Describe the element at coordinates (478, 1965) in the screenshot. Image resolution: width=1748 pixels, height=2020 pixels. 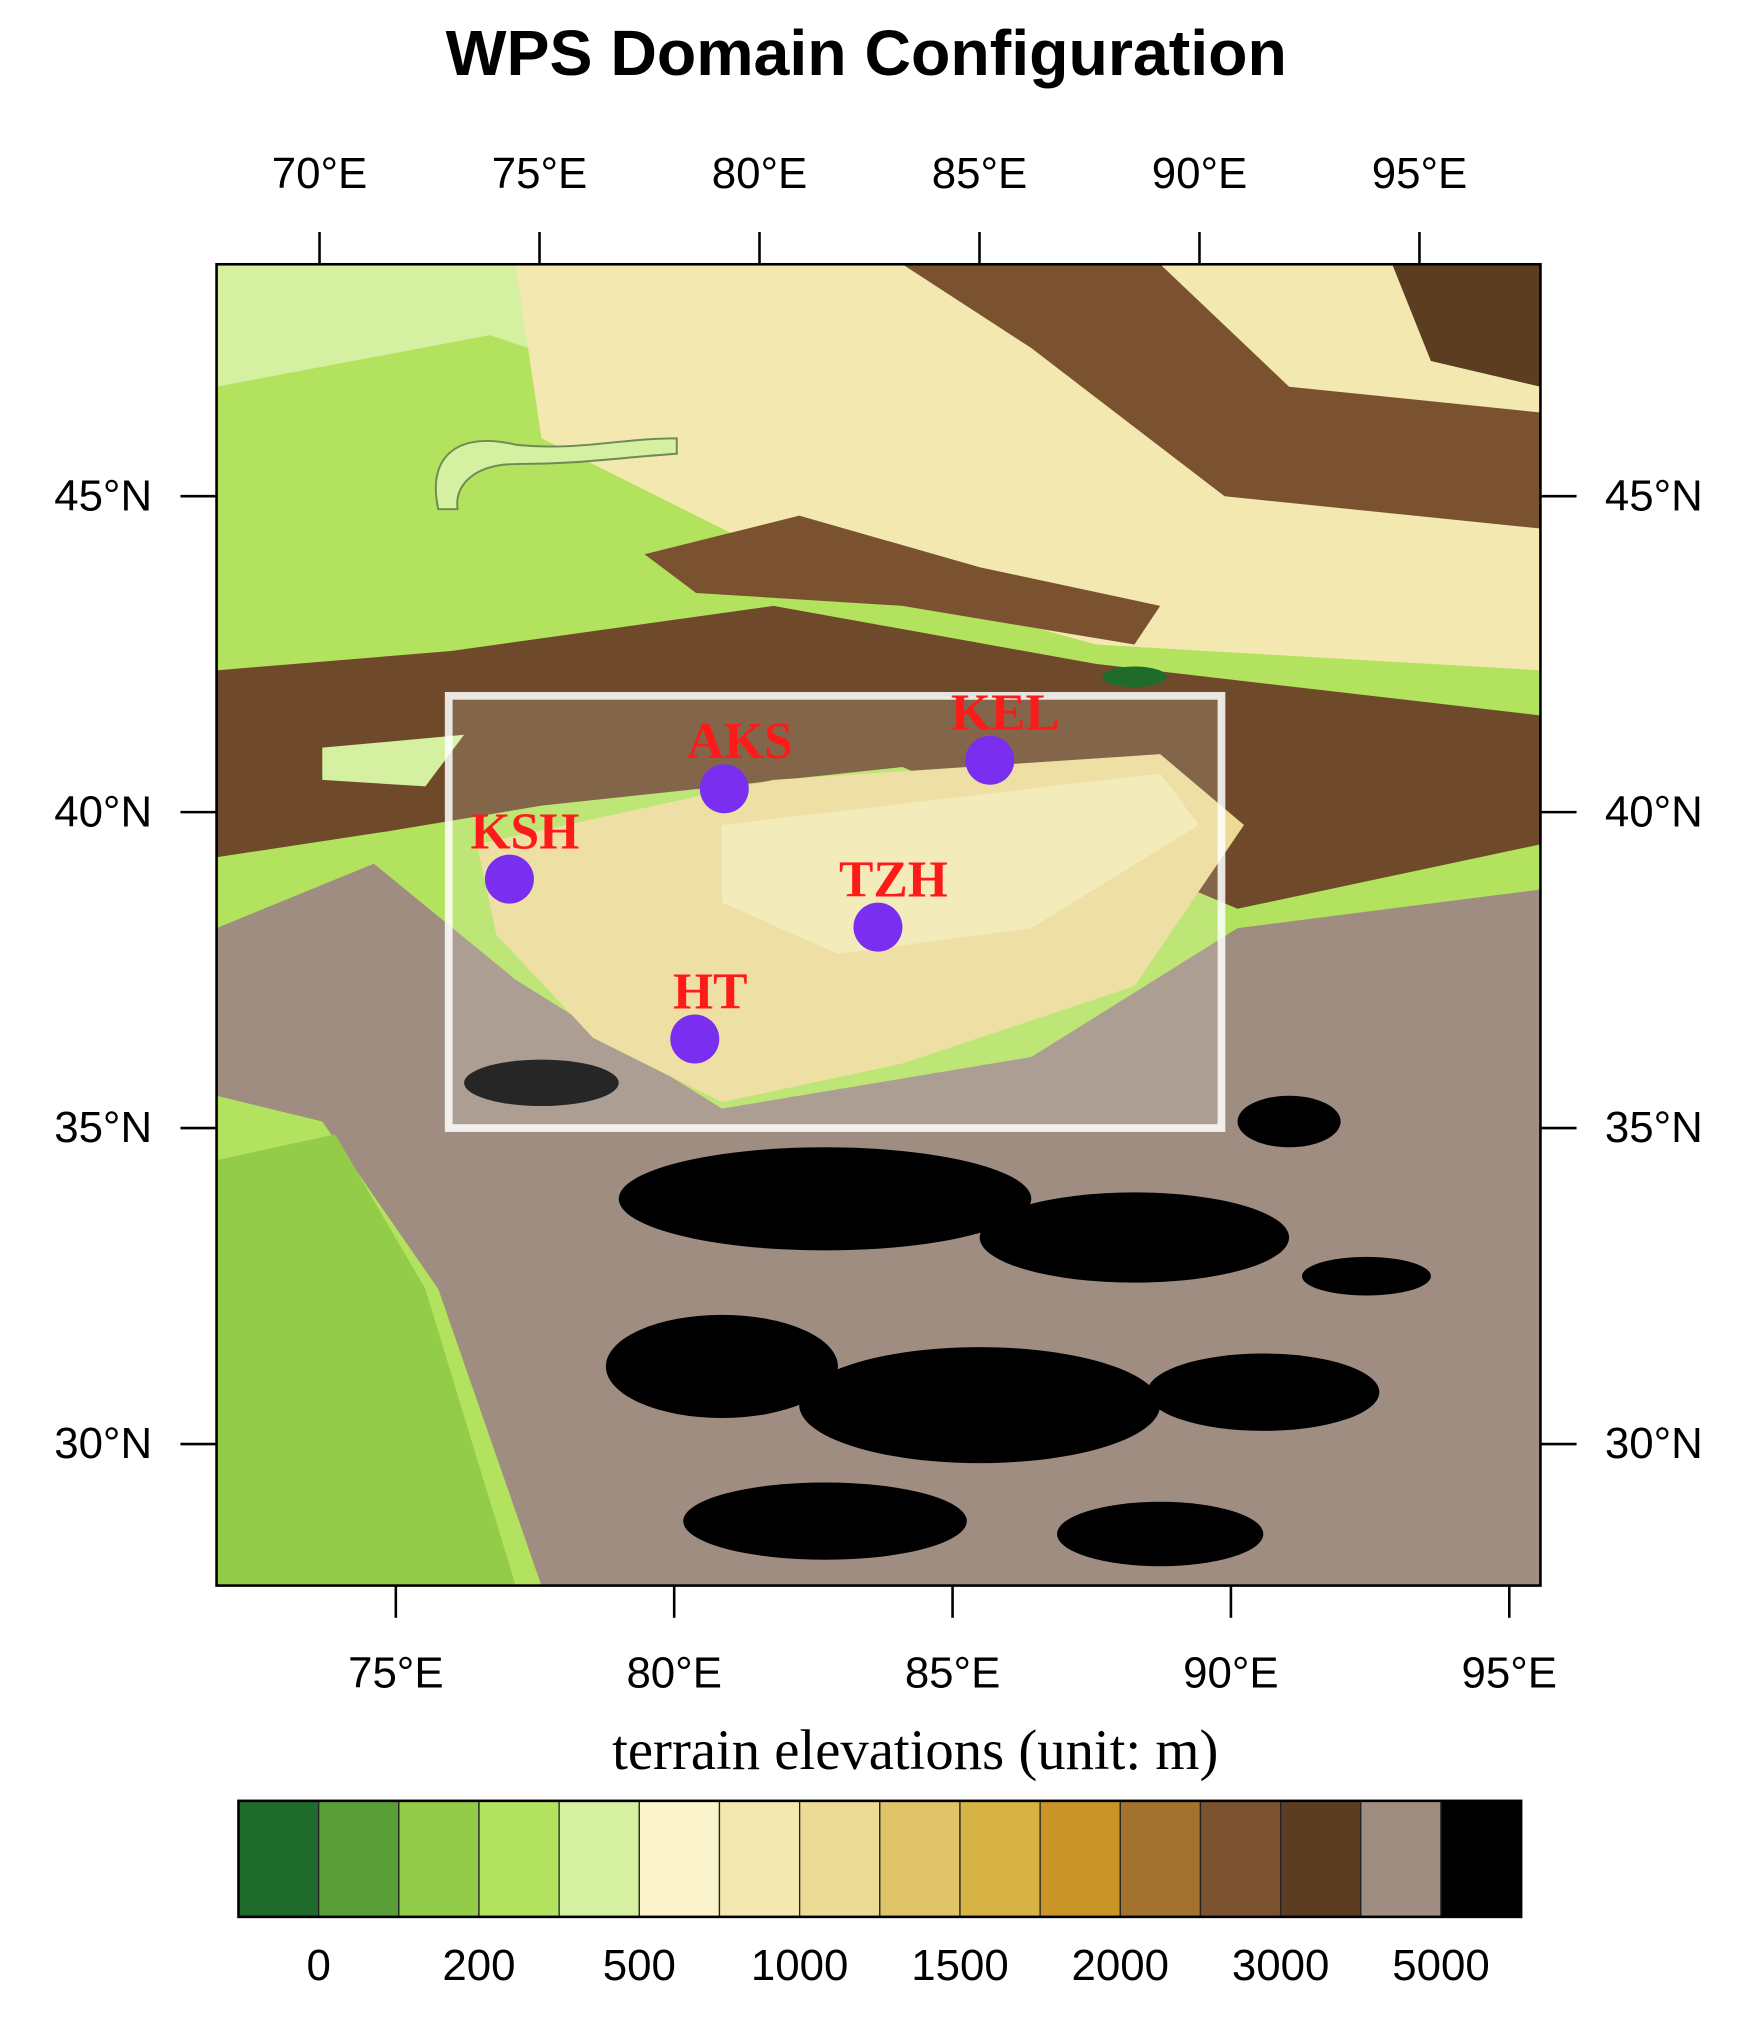
I see `colorbar-label: 200` at that location.